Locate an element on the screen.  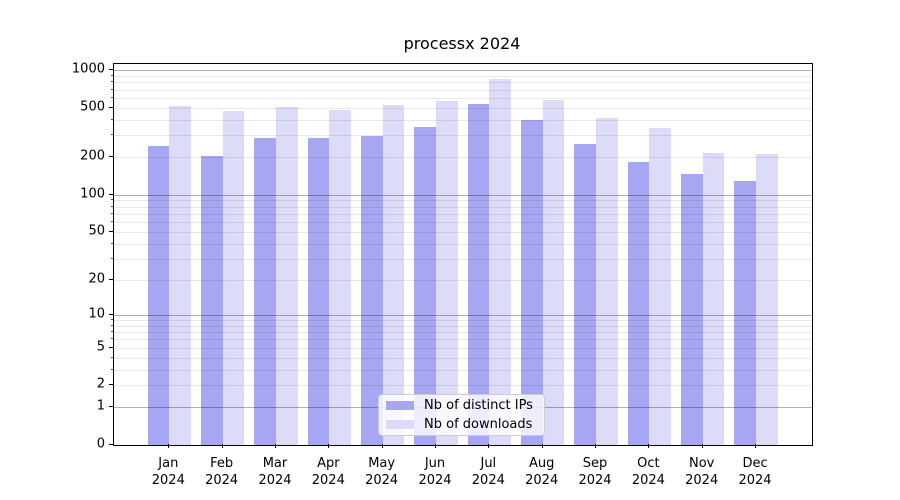
y-tick-label-10: 10 is located at coordinates (96, 314).